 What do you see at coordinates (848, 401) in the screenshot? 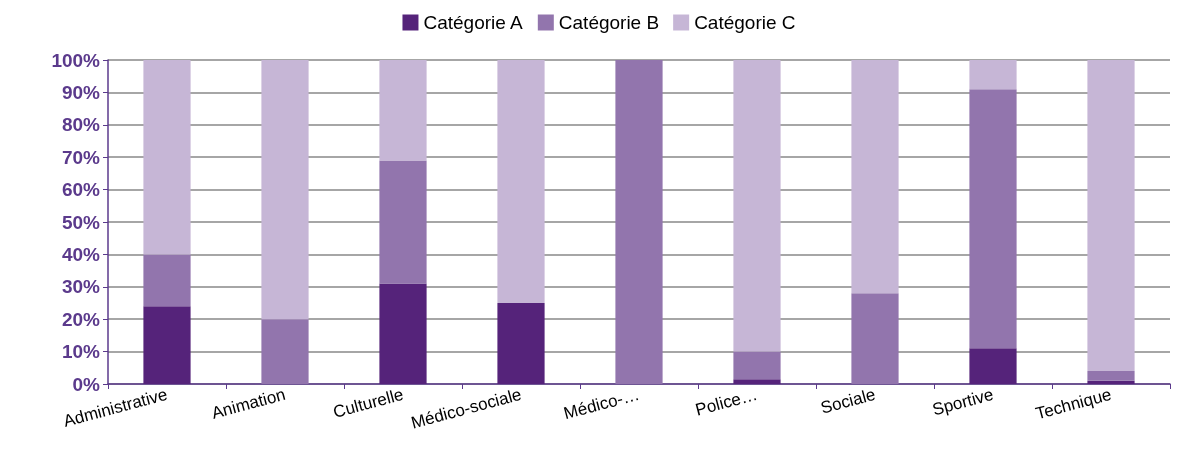
I see `x-tick-label: Sociale` at bounding box center [848, 401].